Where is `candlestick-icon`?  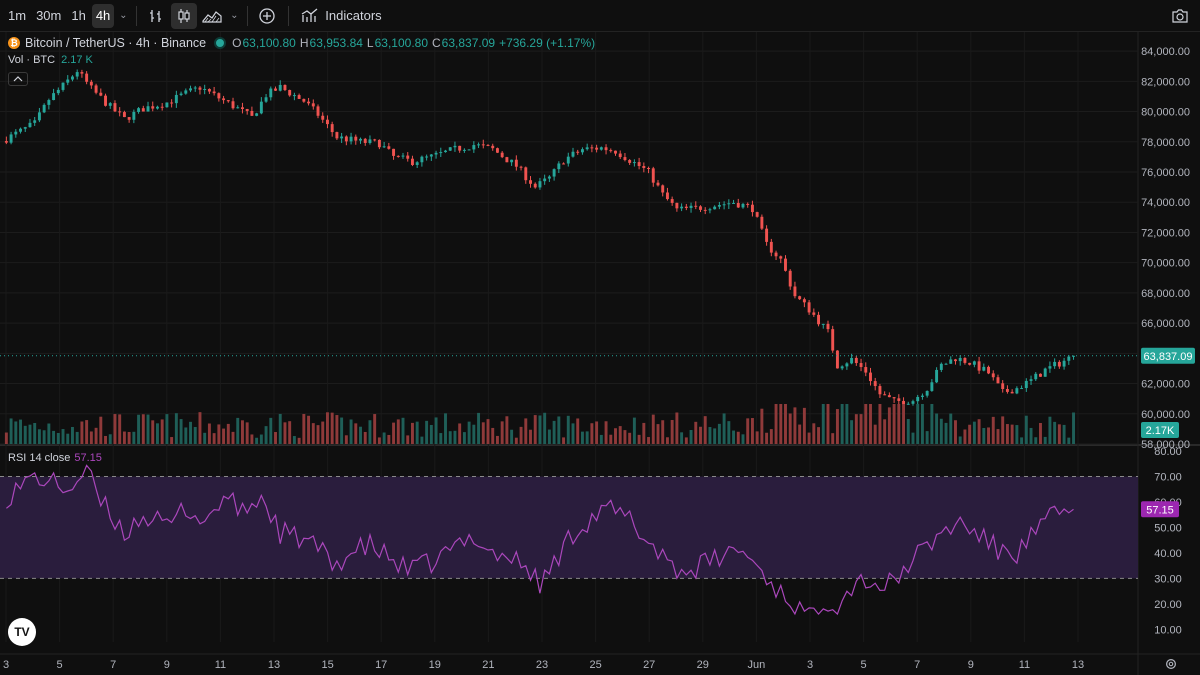
candlestick-icon is located at coordinates (184, 15).